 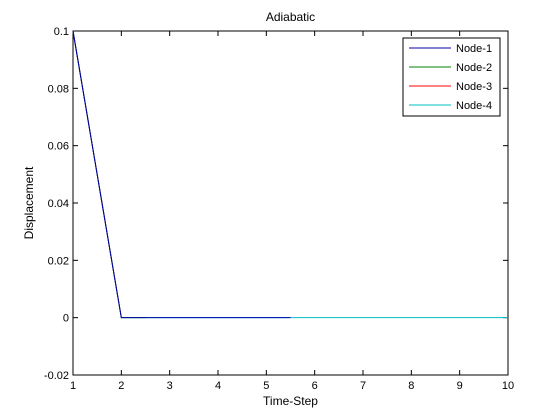 I want to click on x-tick-label: 6, so click(x=315, y=386).